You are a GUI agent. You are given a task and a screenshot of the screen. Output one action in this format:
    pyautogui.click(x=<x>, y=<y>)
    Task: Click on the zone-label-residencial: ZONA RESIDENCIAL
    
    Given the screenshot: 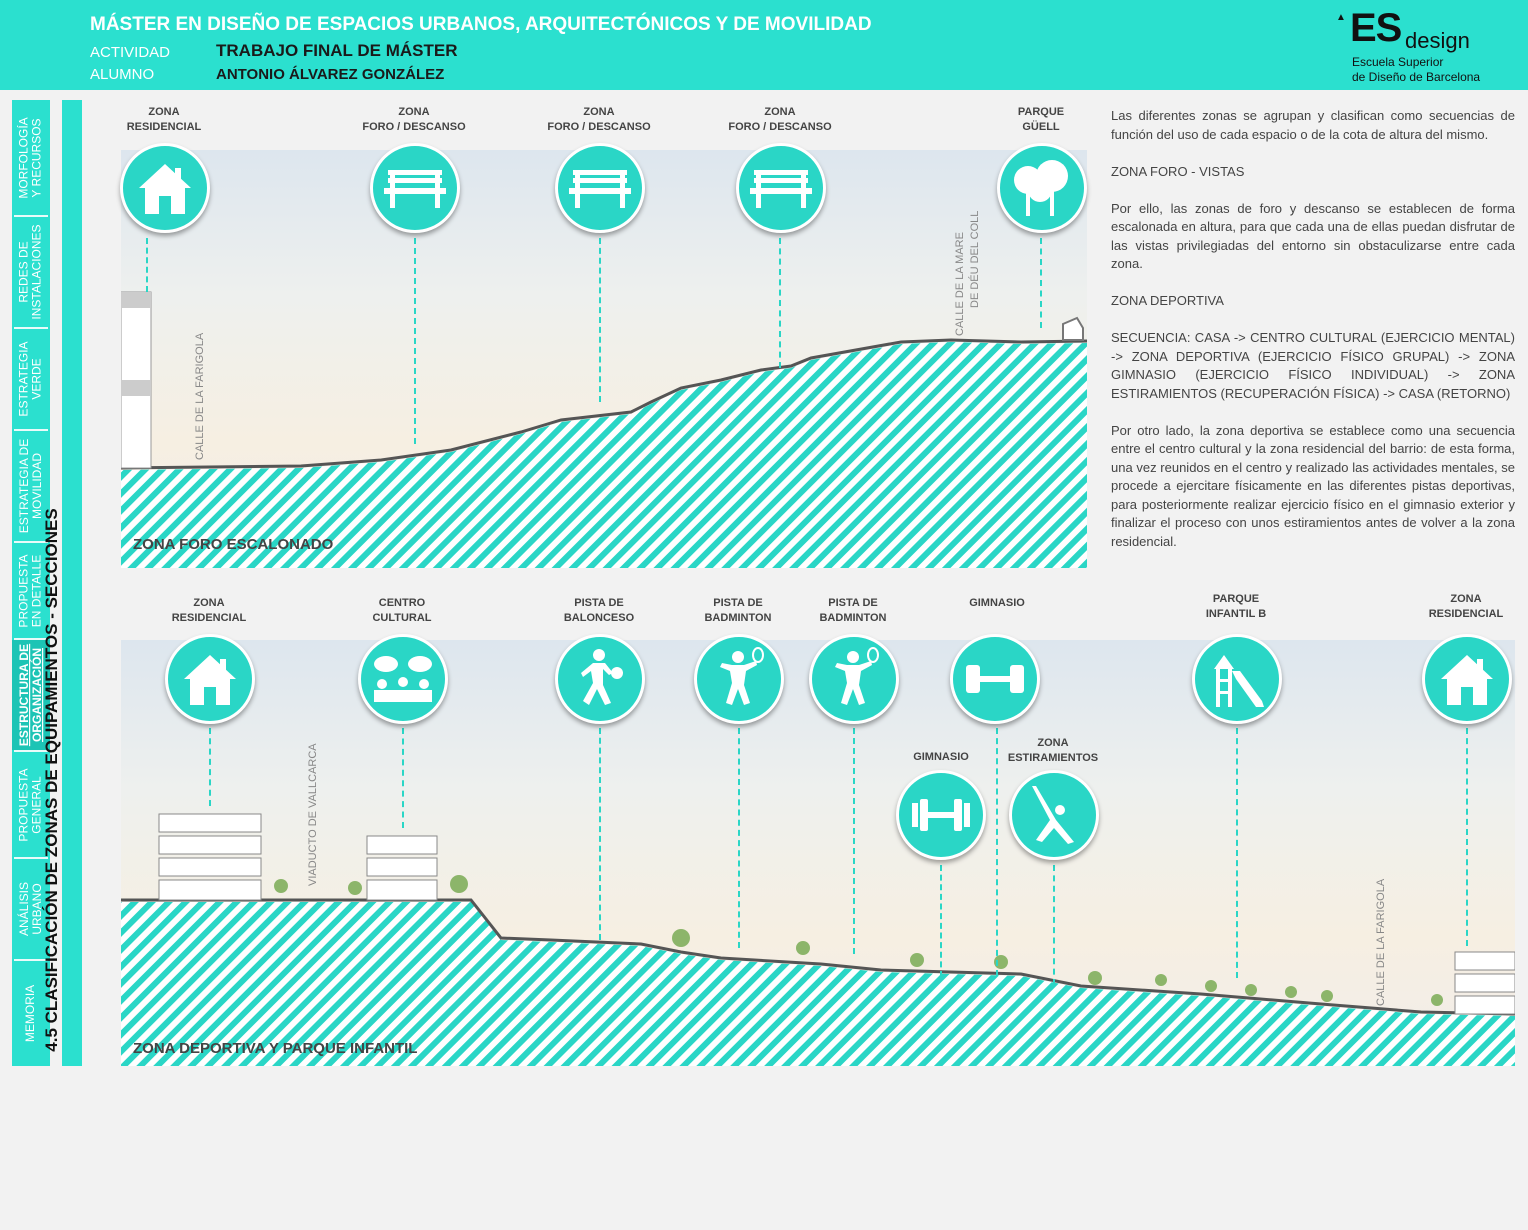 What is the action you would take?
    pyautogui.click(x=164, y=119)
    